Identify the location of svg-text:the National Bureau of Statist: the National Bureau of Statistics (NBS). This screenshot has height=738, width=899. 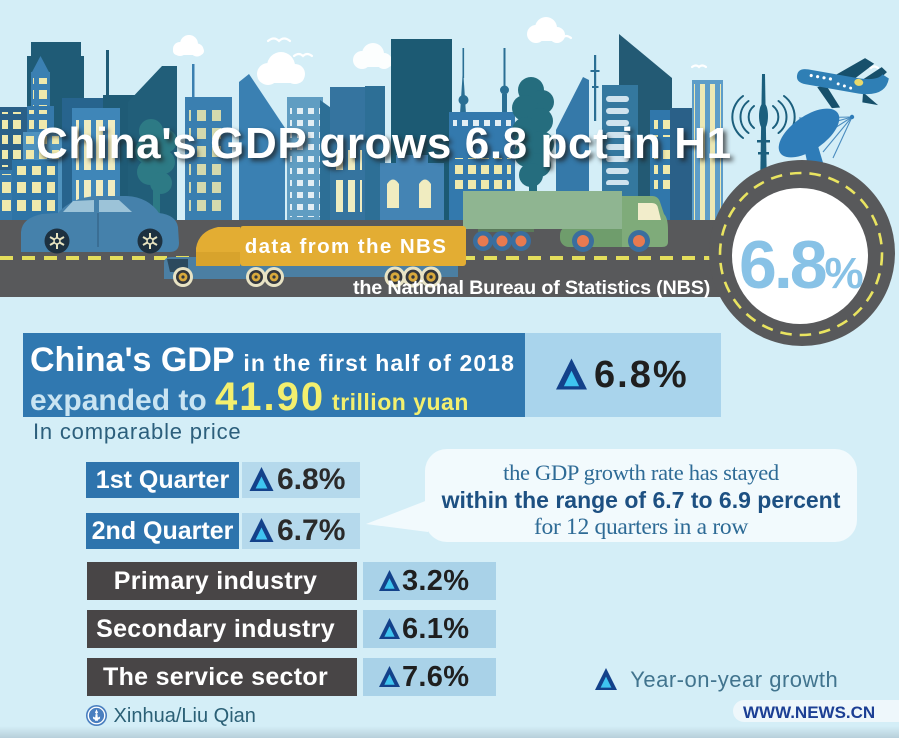
(531, 288).